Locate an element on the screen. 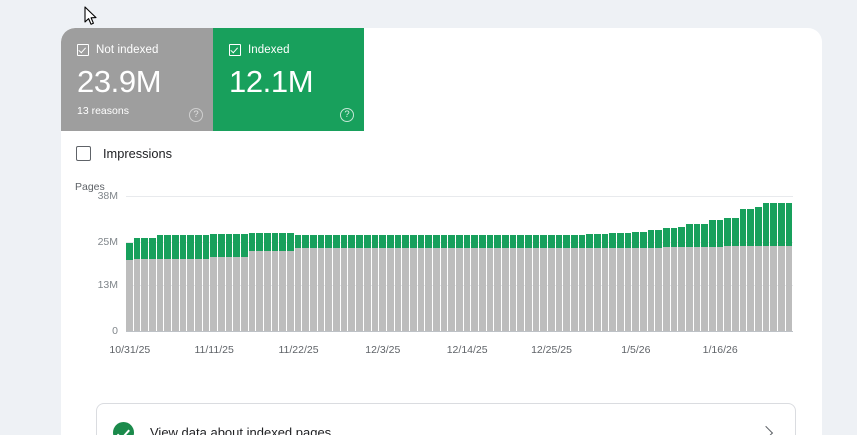 The width and height of the screenshot is (857, 435). status-card-indexed: Indexed 12.1M ? is located at coordinates (288, 79).